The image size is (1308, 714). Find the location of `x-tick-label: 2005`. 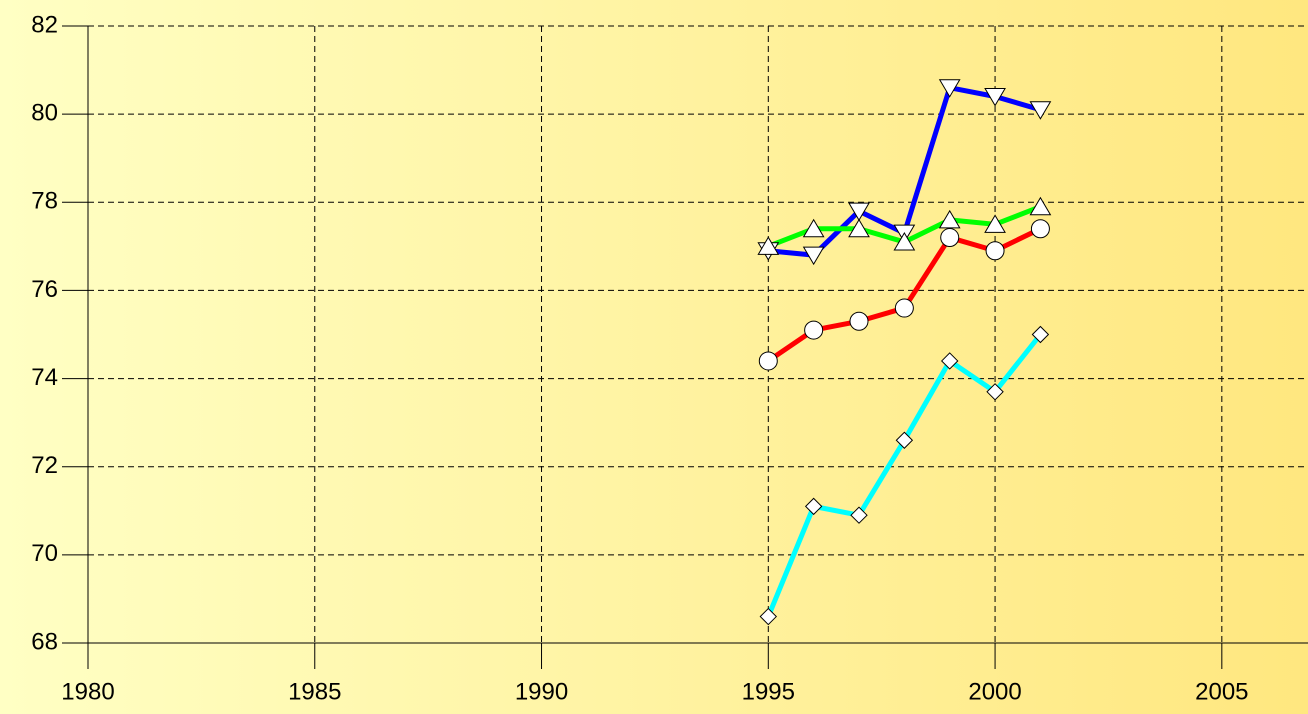

x-tick-label: 2005 is located at coordinates (1221, 691).